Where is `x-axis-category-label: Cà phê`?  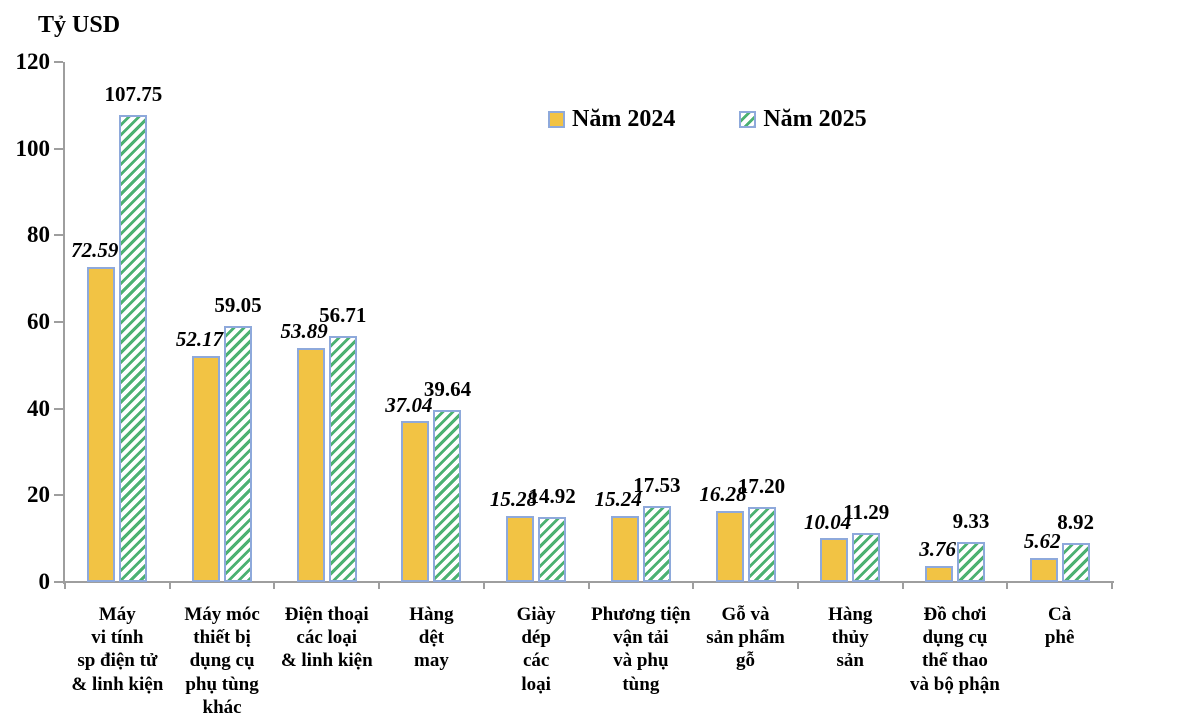 x-axis-category-label: Cà phê is located at coordinates (1059, 626).